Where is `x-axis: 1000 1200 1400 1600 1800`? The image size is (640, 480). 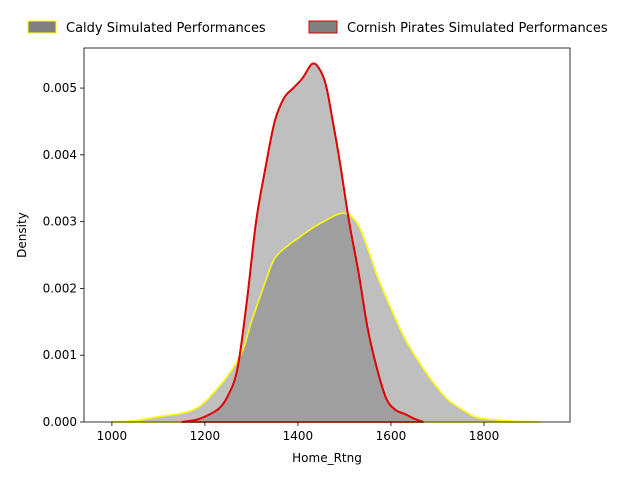 x-axis: 1000 1200 1400 1600 1800 is located at coordinates (298, 432).